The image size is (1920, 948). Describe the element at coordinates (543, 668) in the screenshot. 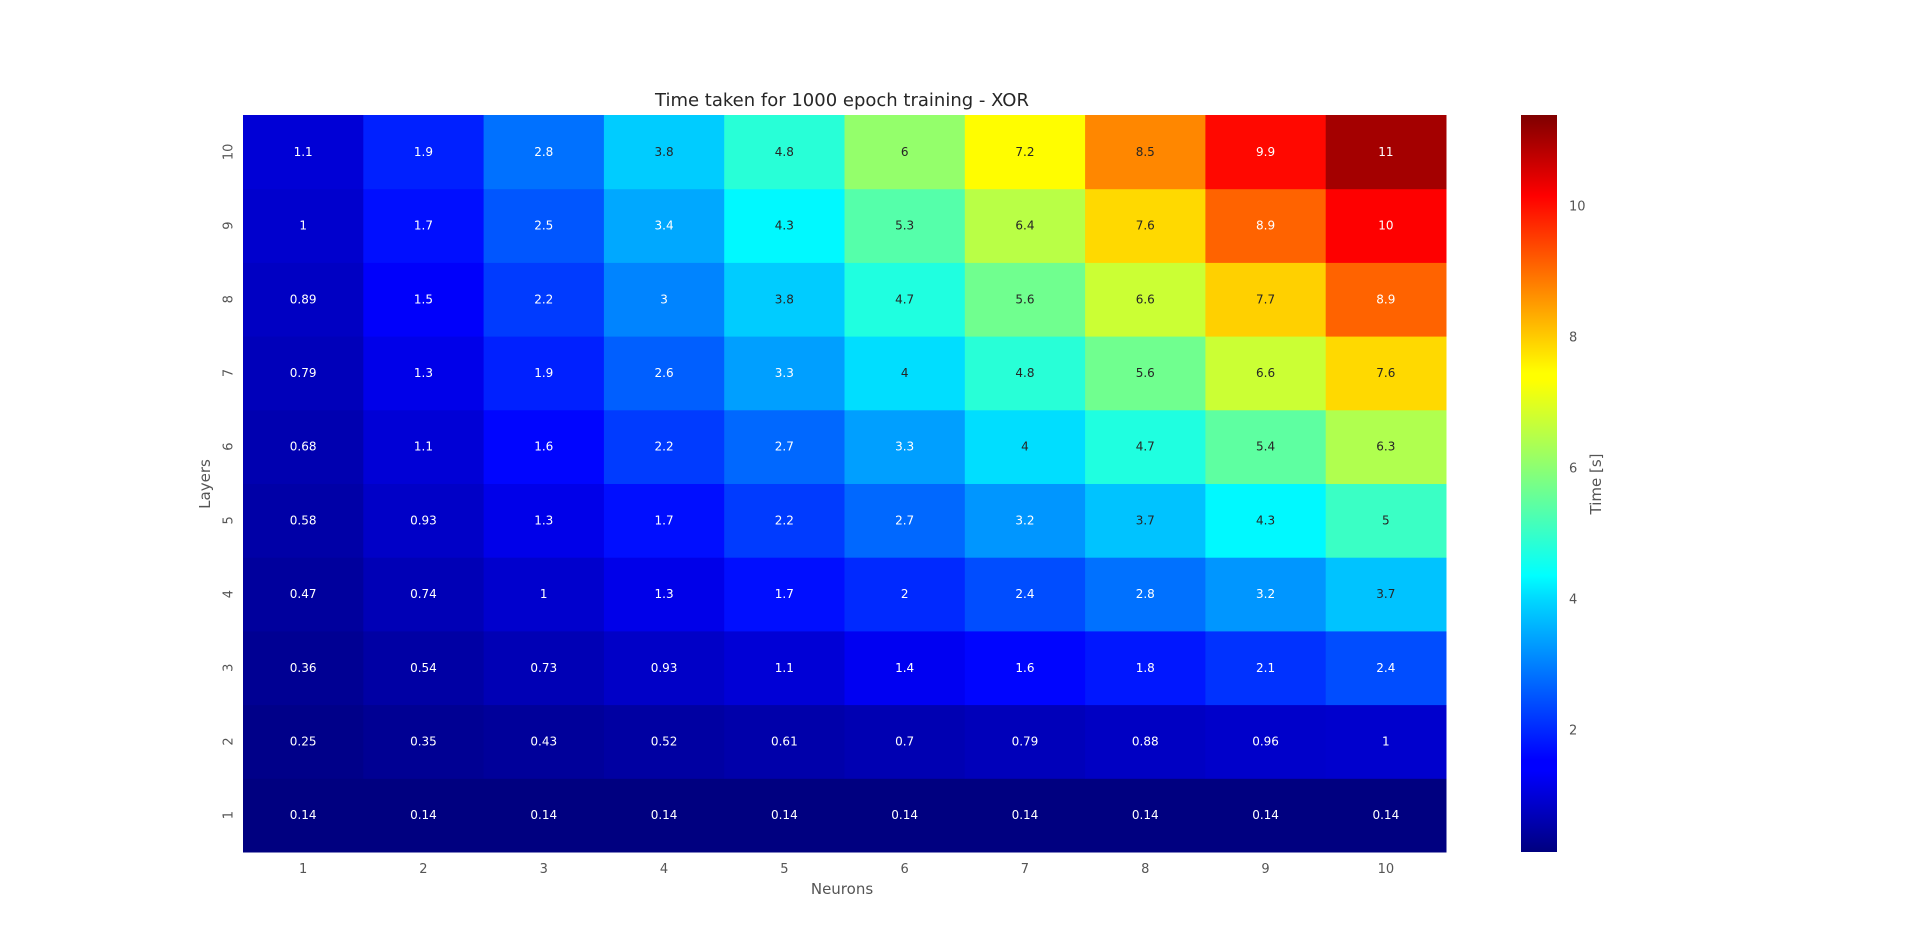

I see `cell-value-label: 0.73` at that location.